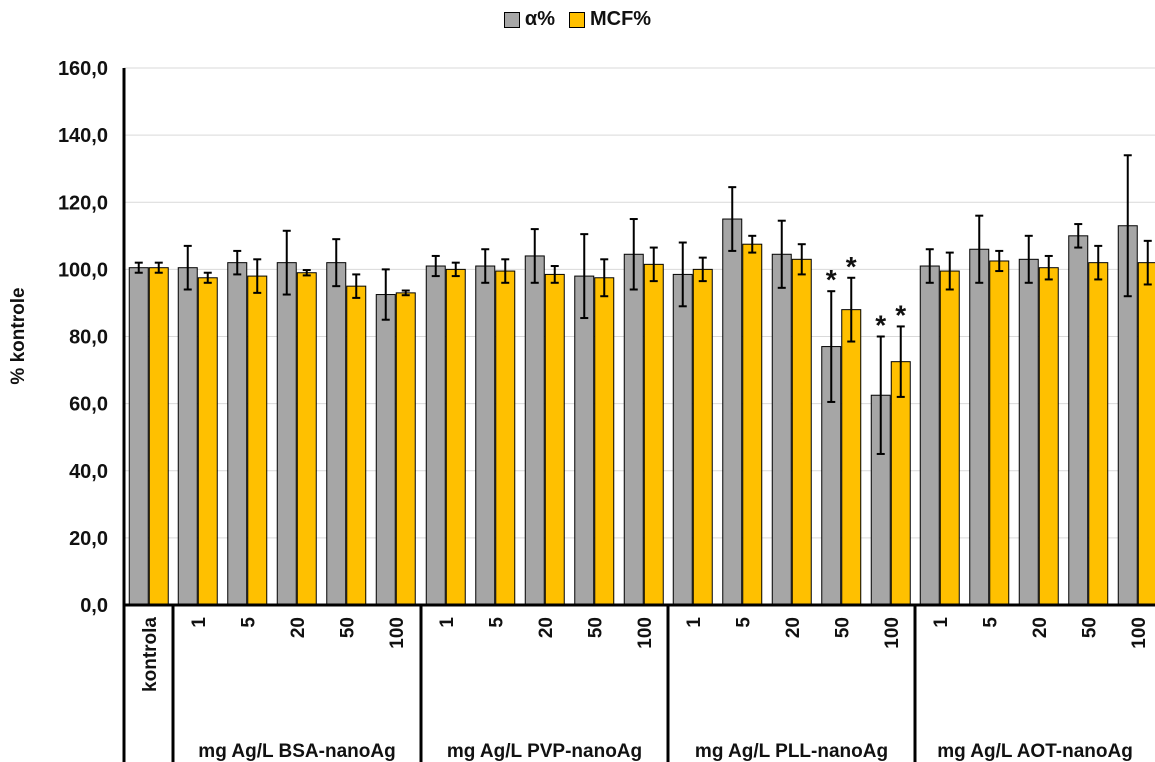 The height and width of the screenshot is (762, 1155). I want to click on x-tick-label: kontrola, so click(150, 654).